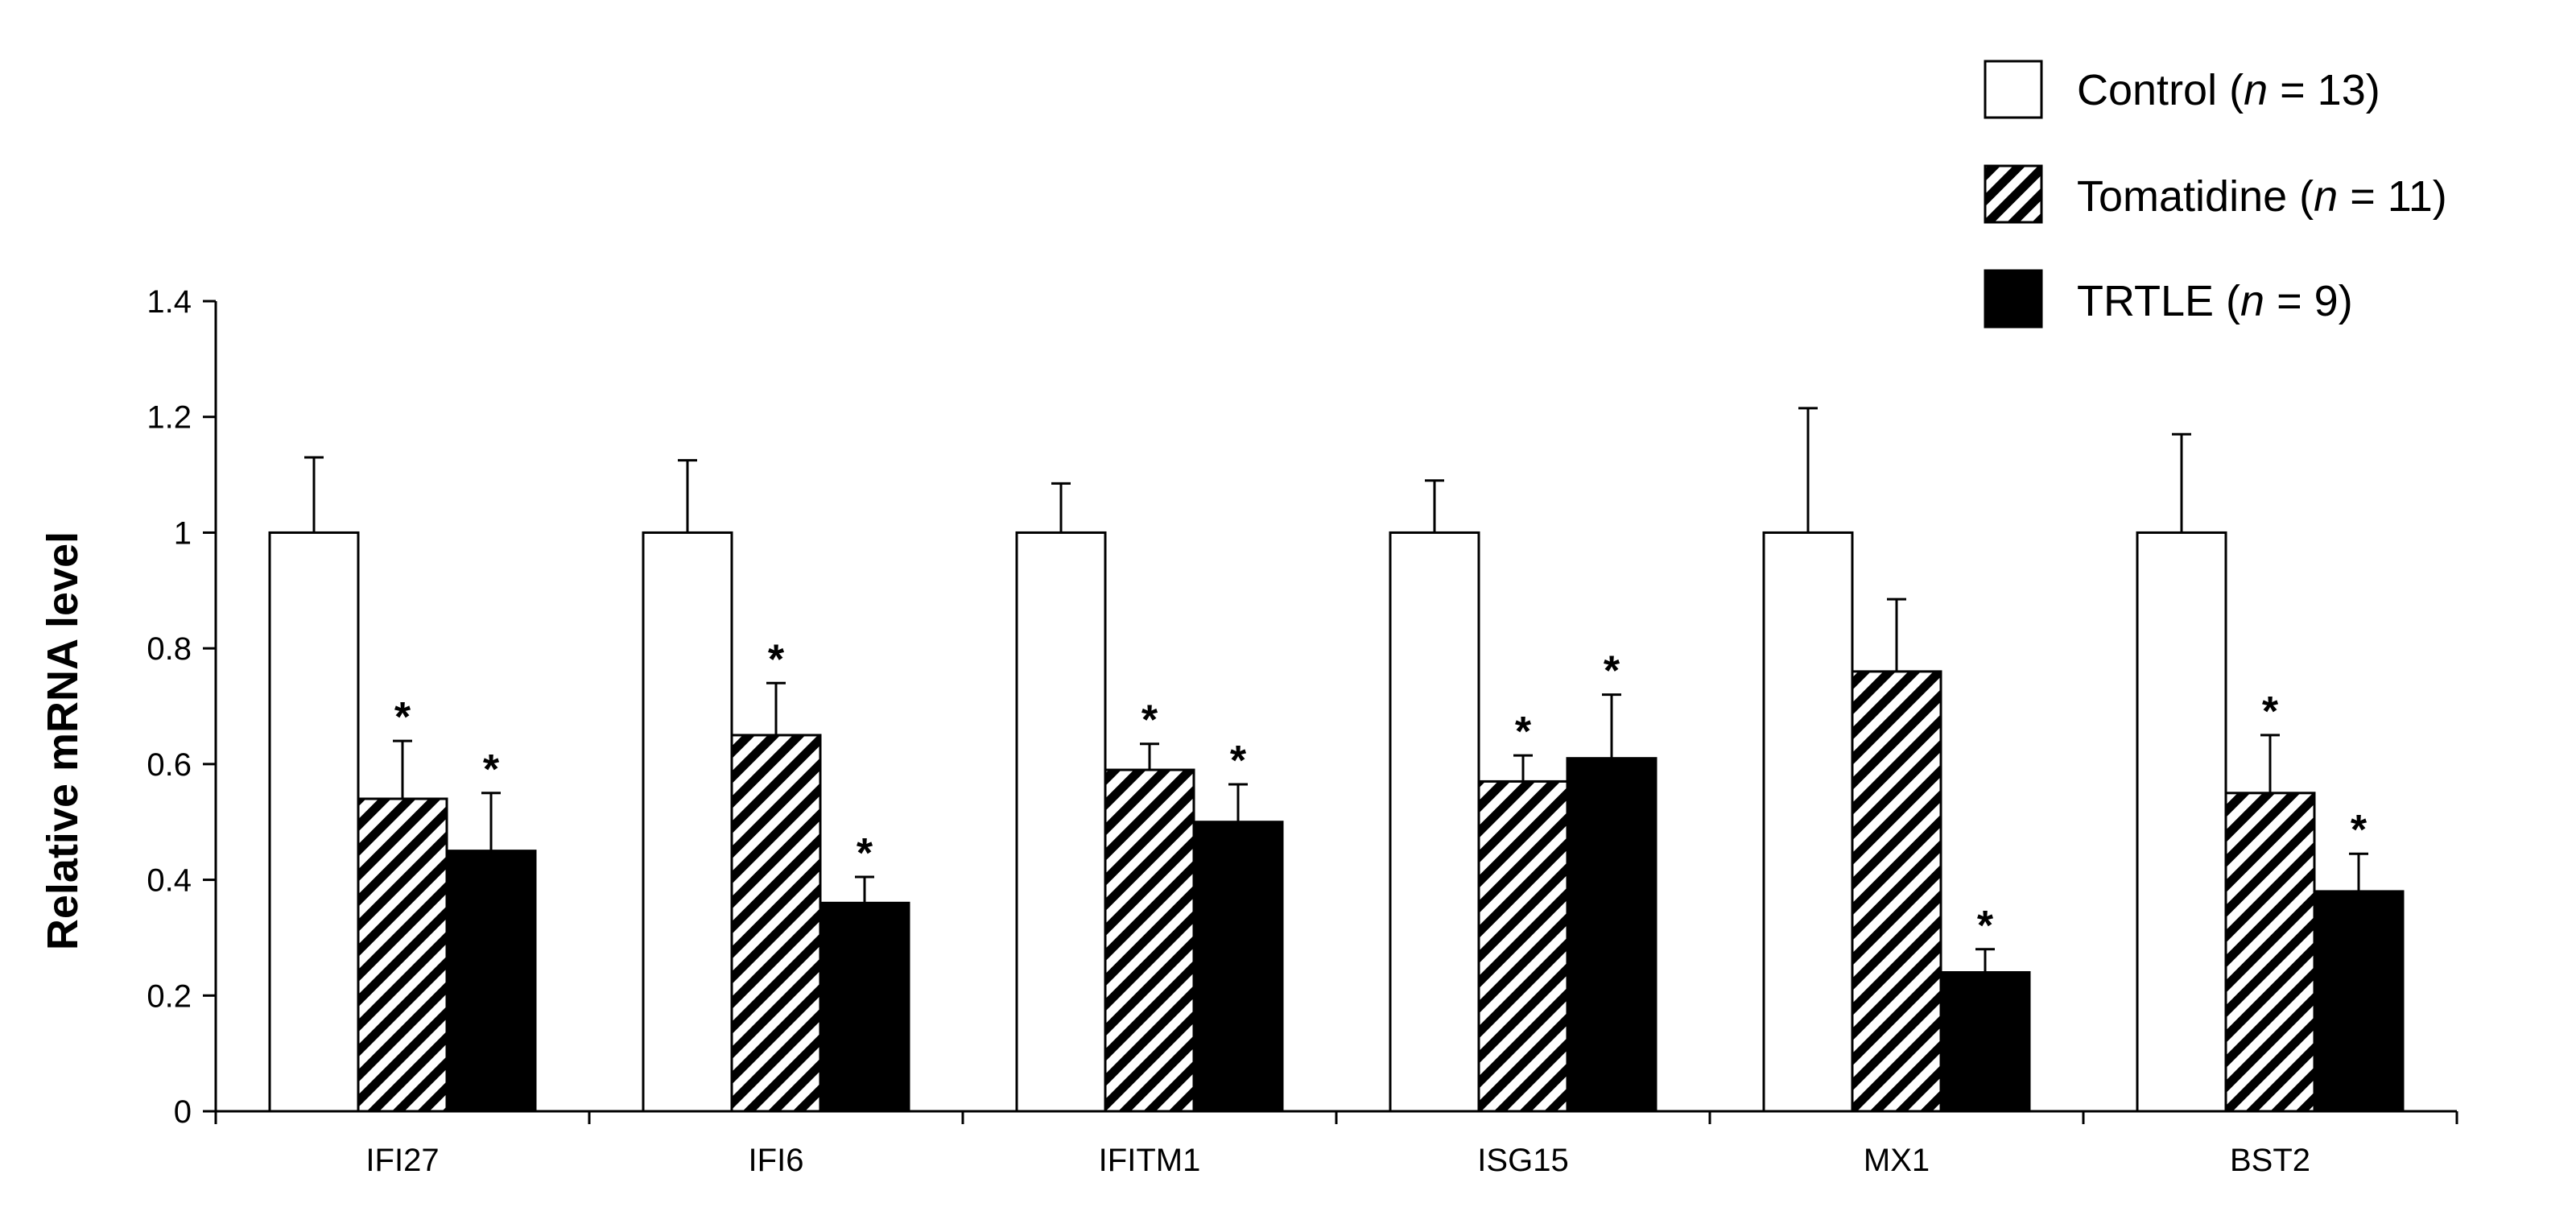 The height and width of the screenshot is (1224, 2576). What do you see at coordinates (63, 740) in the screenshot?
I see `y-axis-label: Relative mRNA level` at bounding box center [63, 740].